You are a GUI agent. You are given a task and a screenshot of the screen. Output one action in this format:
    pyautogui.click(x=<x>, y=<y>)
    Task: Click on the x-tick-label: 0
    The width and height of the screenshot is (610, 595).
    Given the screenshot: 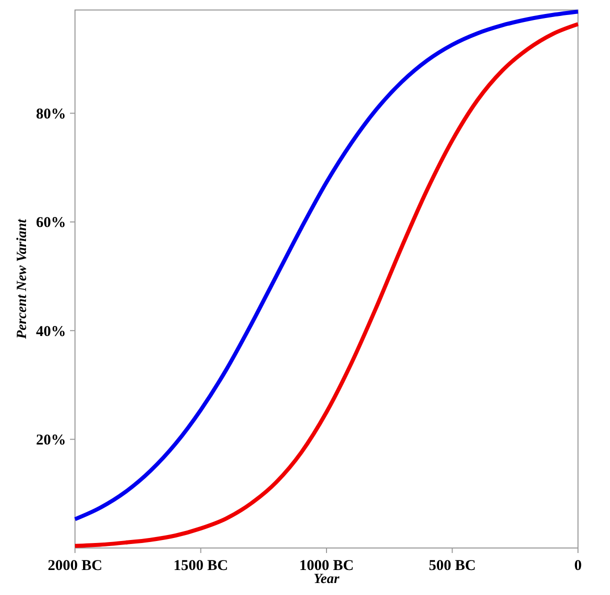 What is the action you would take?
    pyautogui.click(x=578, y=566)
    